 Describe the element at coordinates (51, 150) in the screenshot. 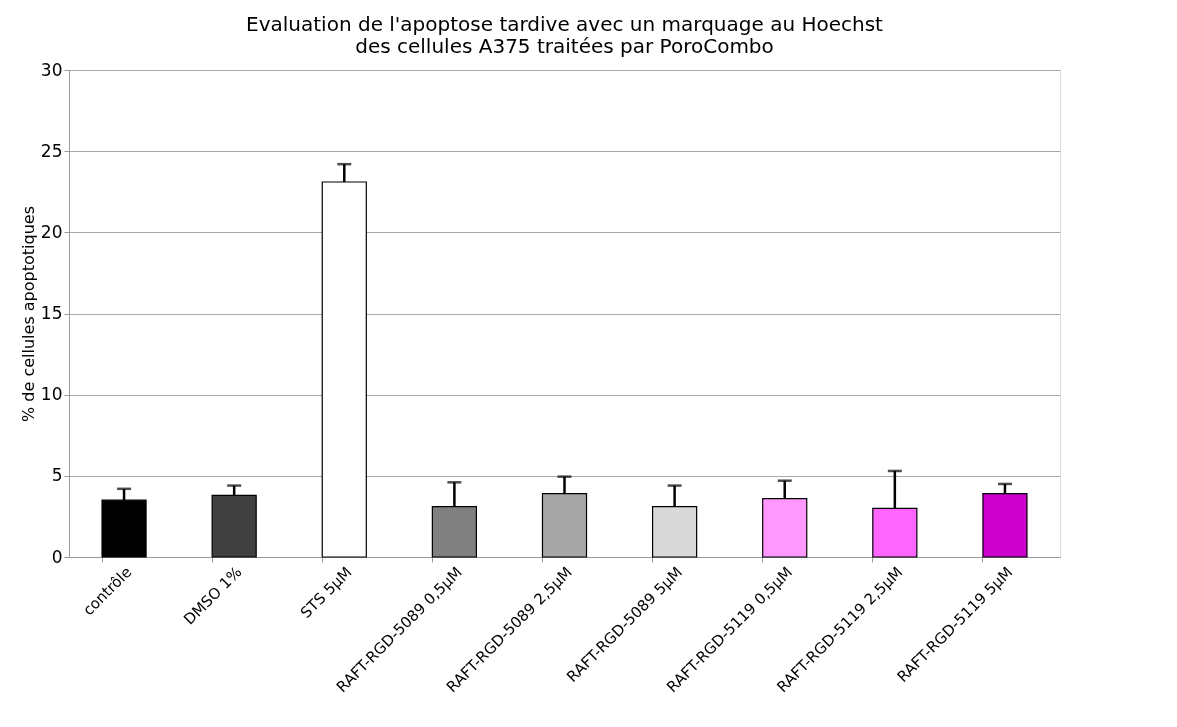

I see `y-tick-label: 25` at that location.